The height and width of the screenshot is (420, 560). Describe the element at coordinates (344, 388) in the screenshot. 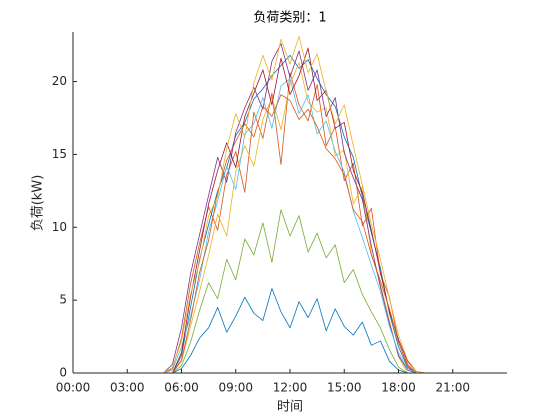

I see `x-tick-label: 15:00` at that location.